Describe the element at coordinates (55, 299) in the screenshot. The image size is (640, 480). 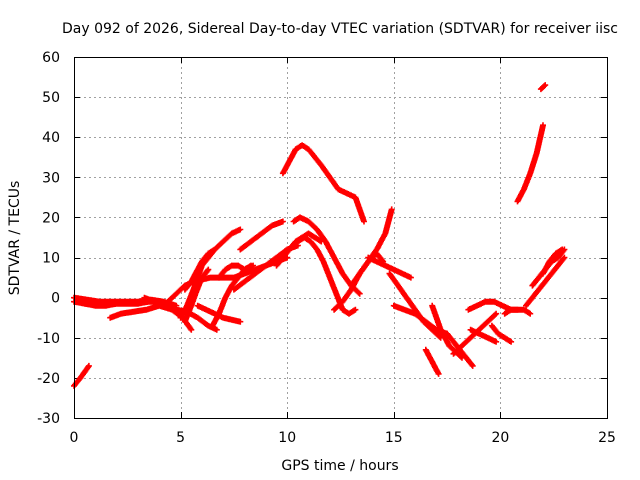
I see `y-tick-label: 0` at that location.